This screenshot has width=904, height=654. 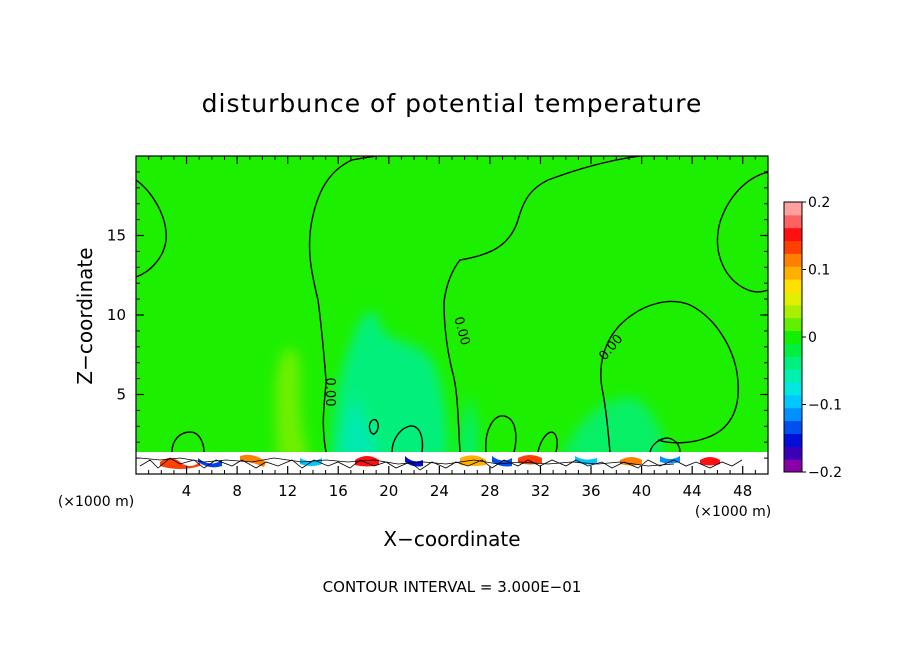 I want to click on y-tick-label-2: 15, so click(x=116, y=236).